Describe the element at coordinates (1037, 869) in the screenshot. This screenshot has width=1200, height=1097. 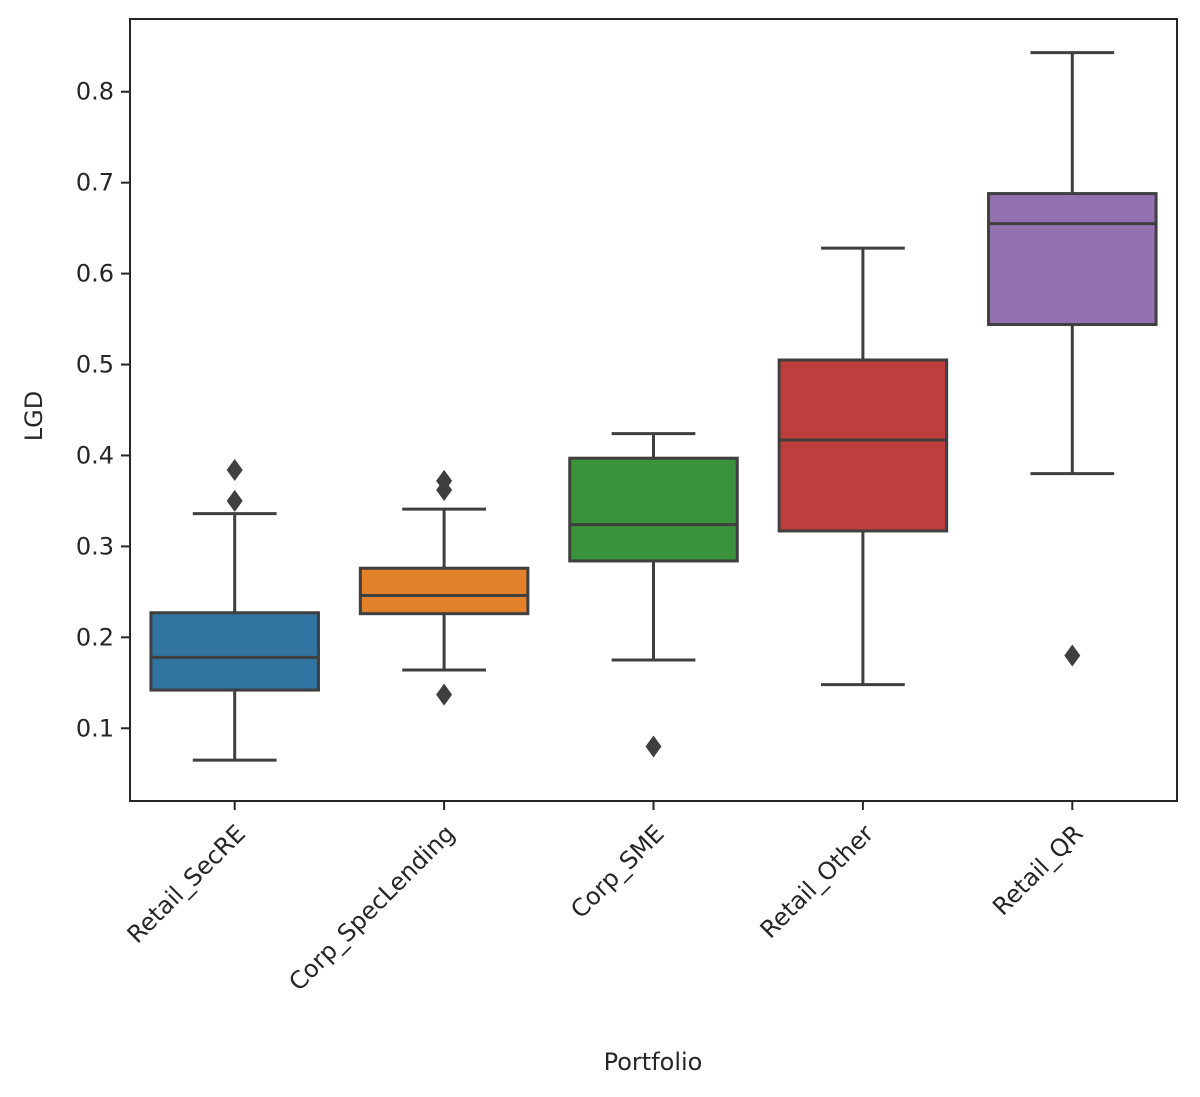
I see `x-tick-label: Retail_QR` at that location.